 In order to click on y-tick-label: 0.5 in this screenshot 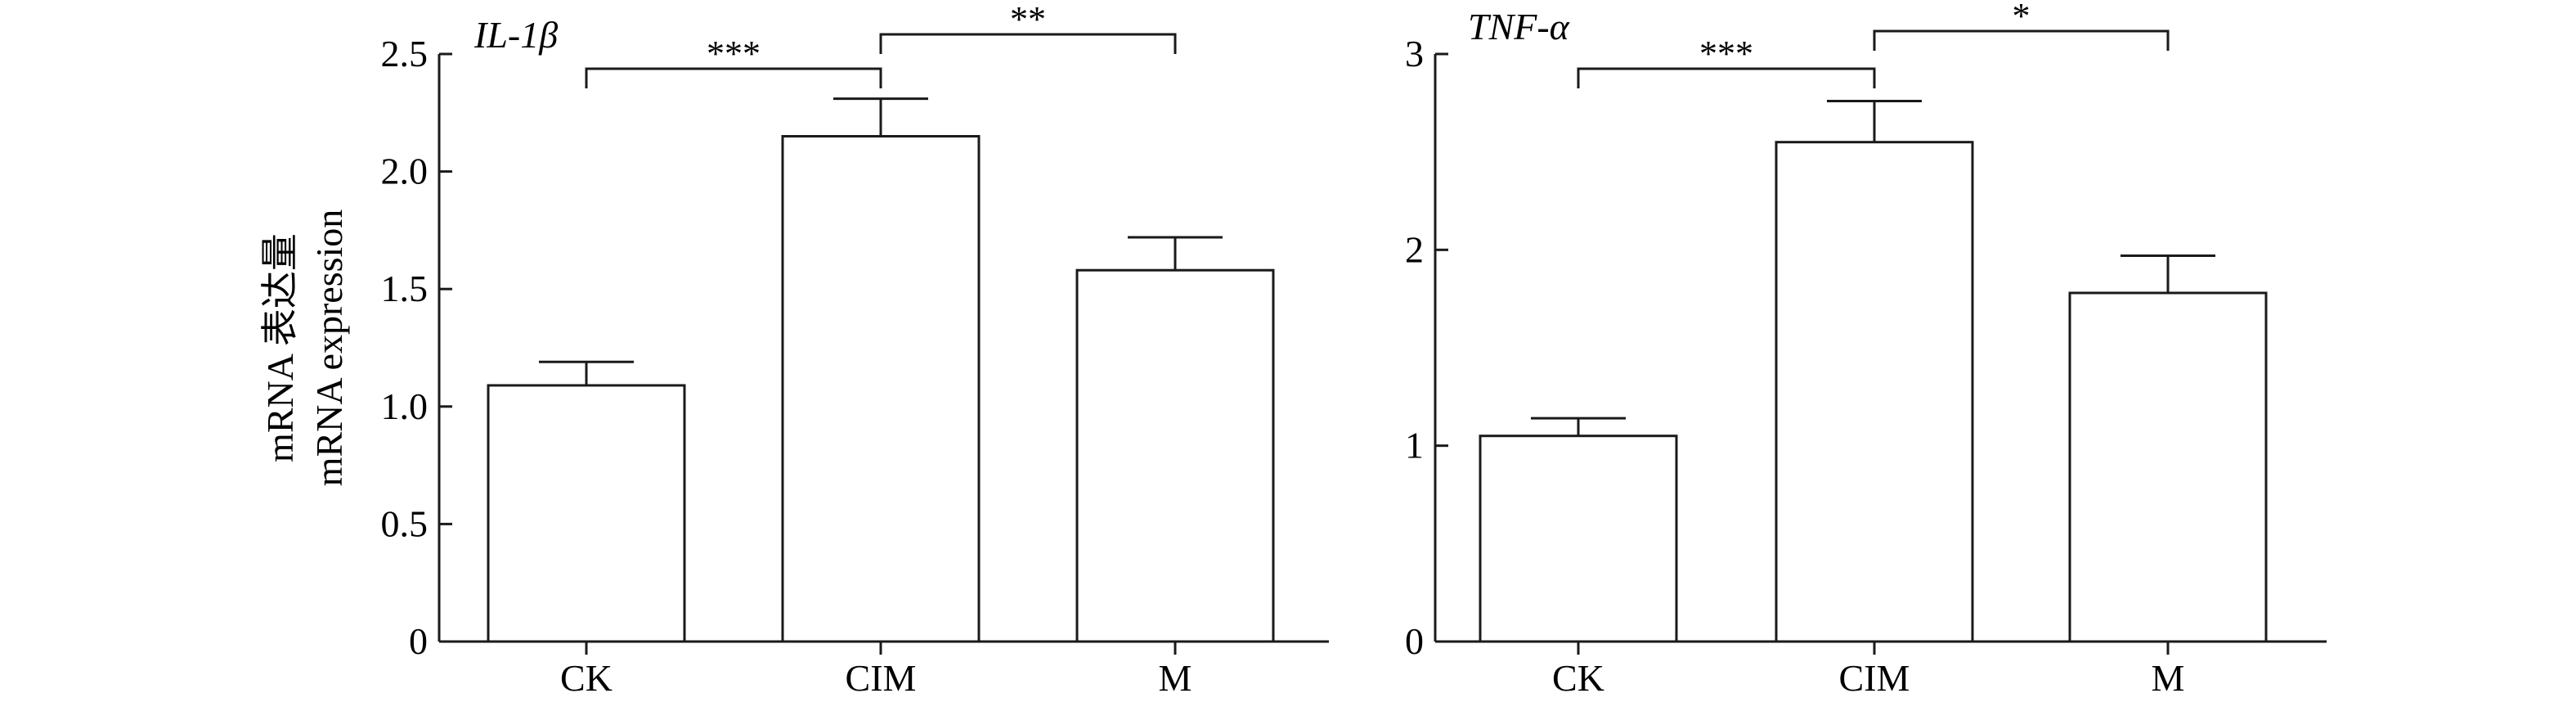, I will do `click(405, 523)`.